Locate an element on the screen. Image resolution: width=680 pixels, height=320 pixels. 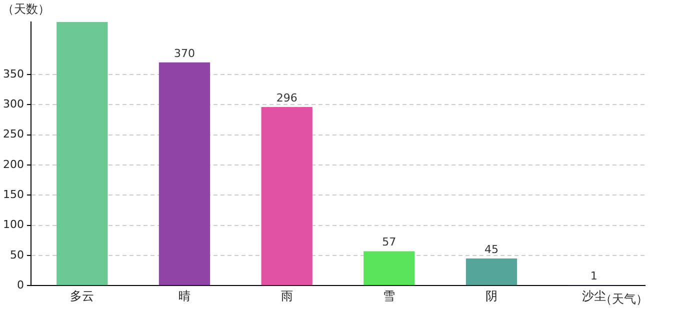
data-label: 57 is located at coordinates (389, 242).